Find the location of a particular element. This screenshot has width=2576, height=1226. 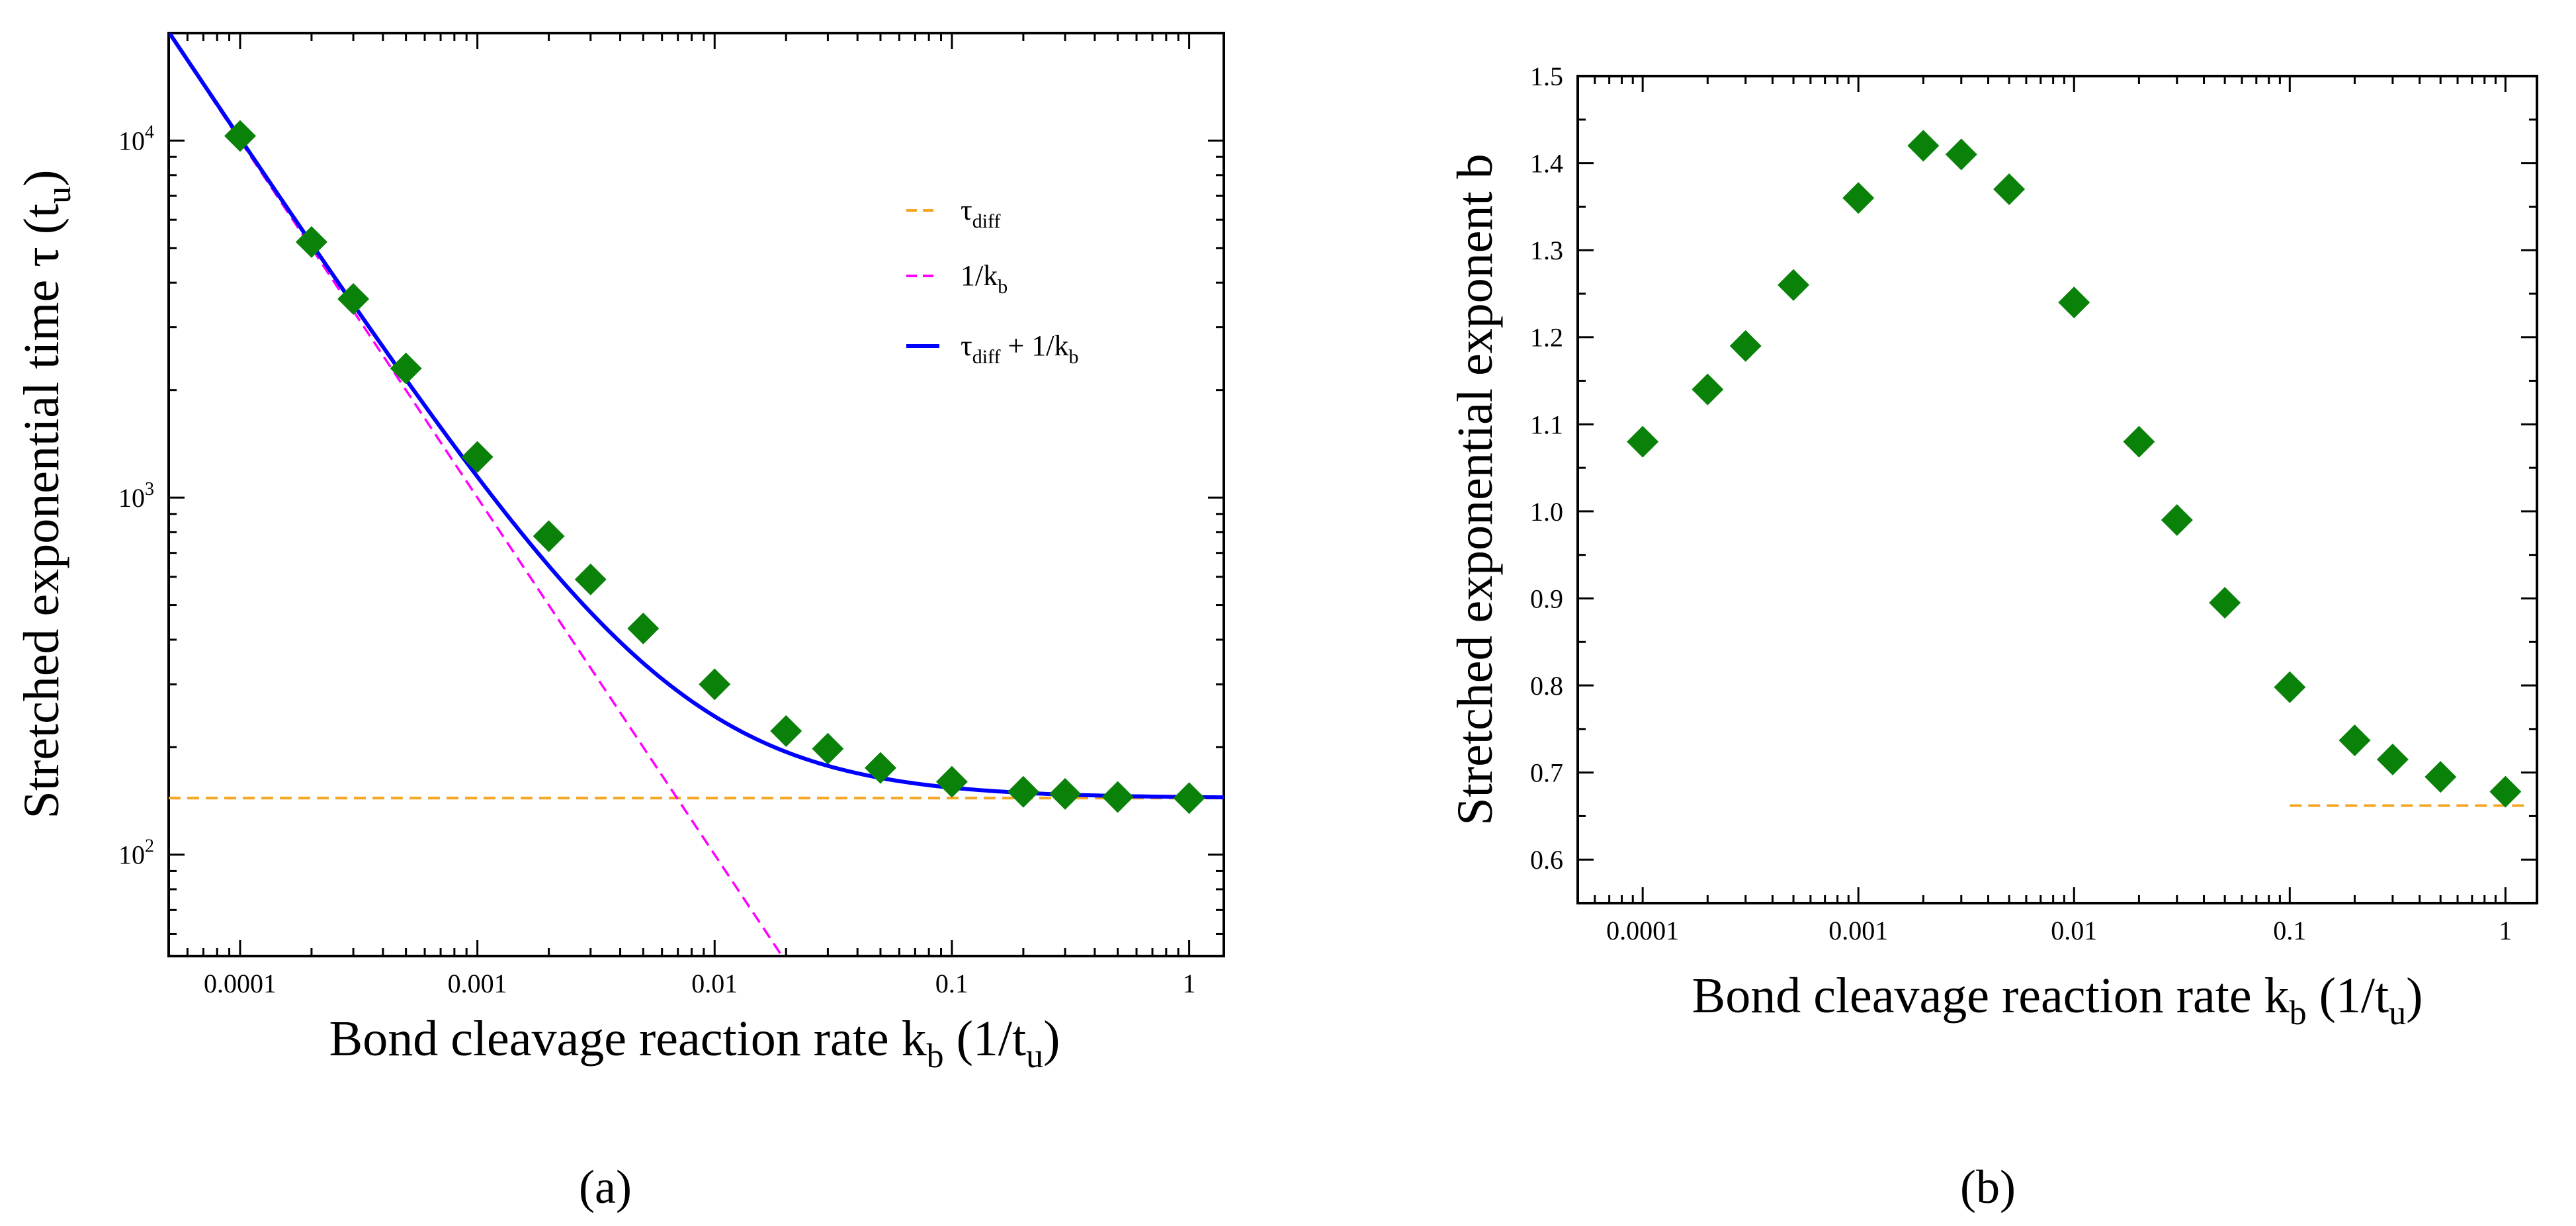

panel-b-y-tick-label: 1.0 is located at coordinates (1546, 512).